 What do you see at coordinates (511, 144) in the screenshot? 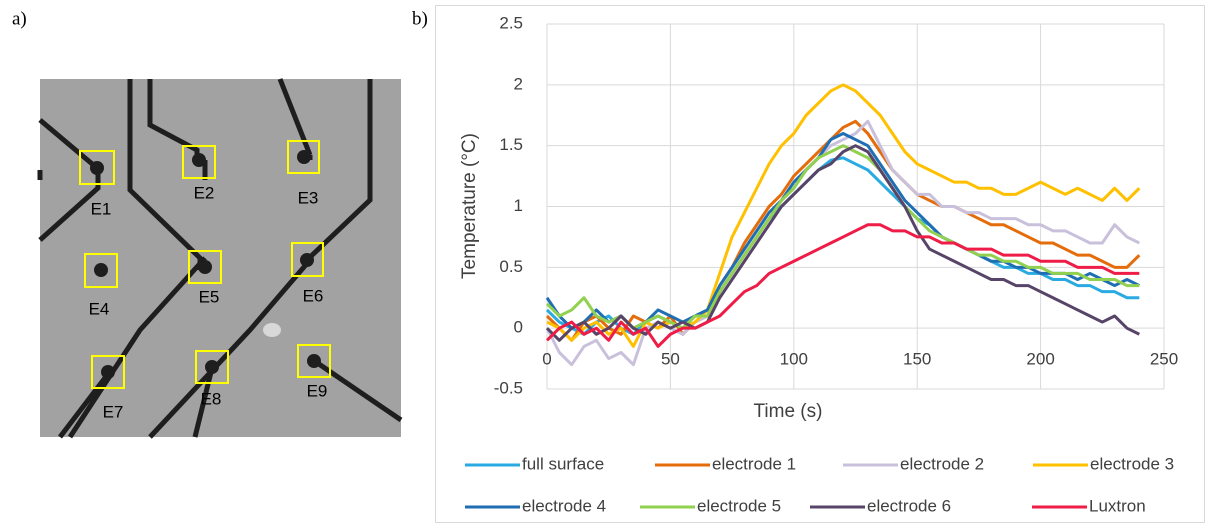
I see `y-tick-label: 1.5` at bounding box center [511, 144].